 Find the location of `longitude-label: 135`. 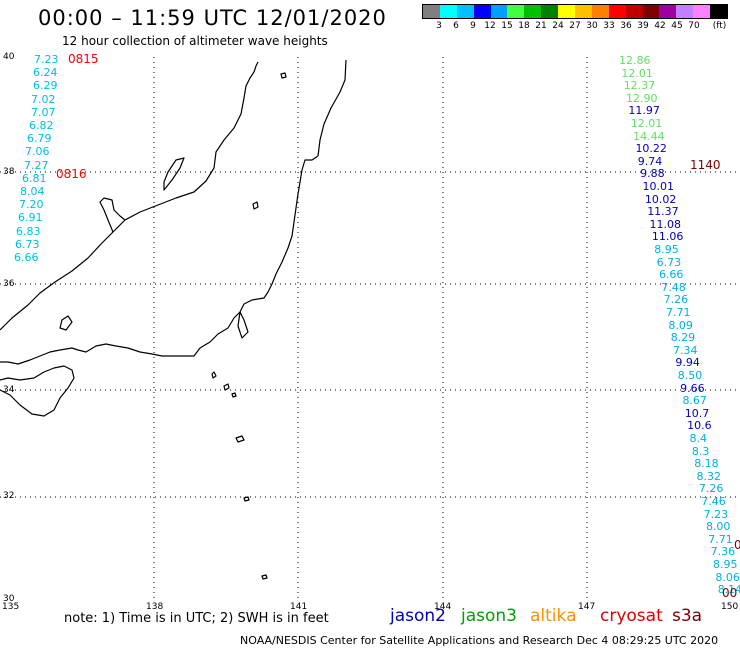

longitude-label: 135 is located at coordinates (11, 607).